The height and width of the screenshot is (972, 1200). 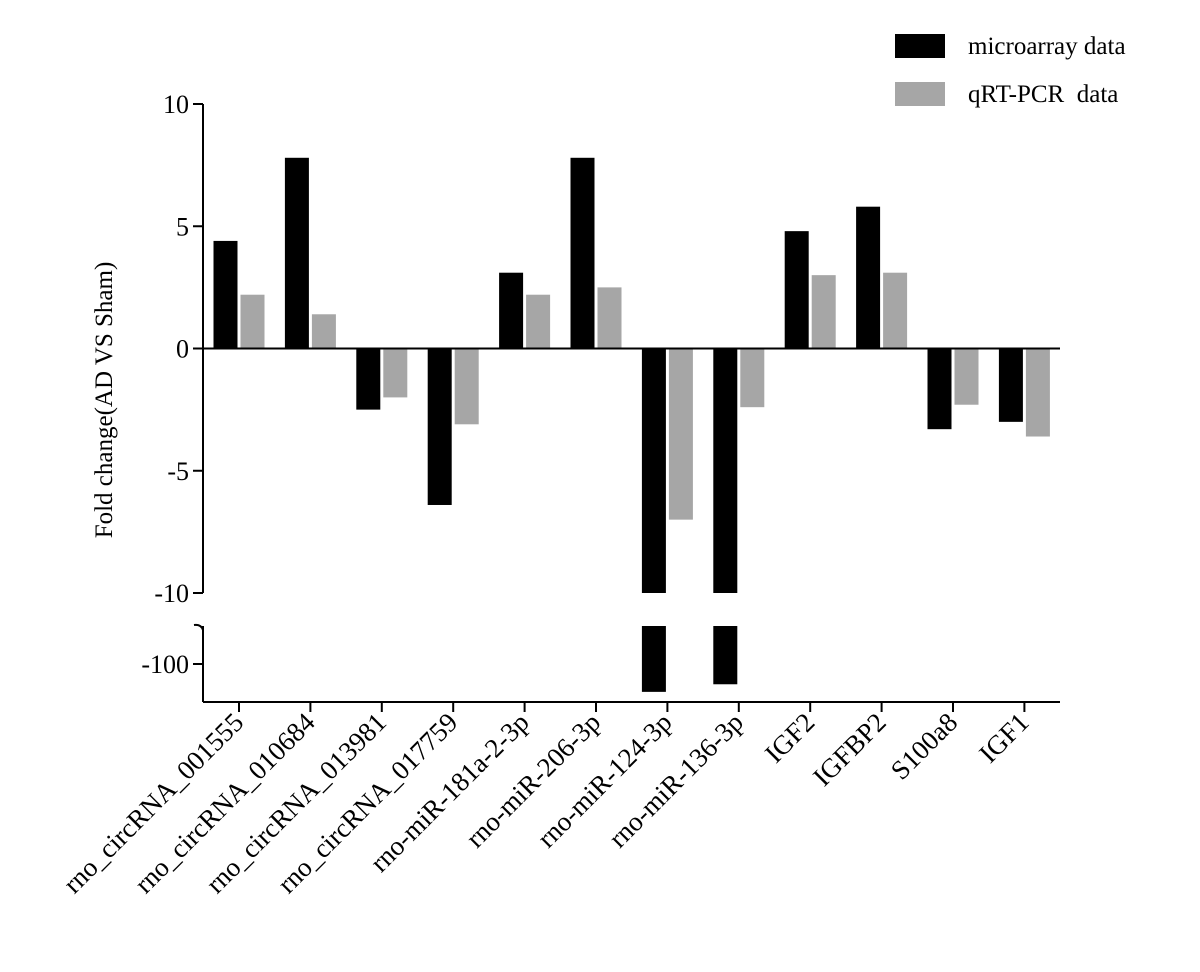 I want to click on x-tick-label: IGF2, so click(x=790, y=738).